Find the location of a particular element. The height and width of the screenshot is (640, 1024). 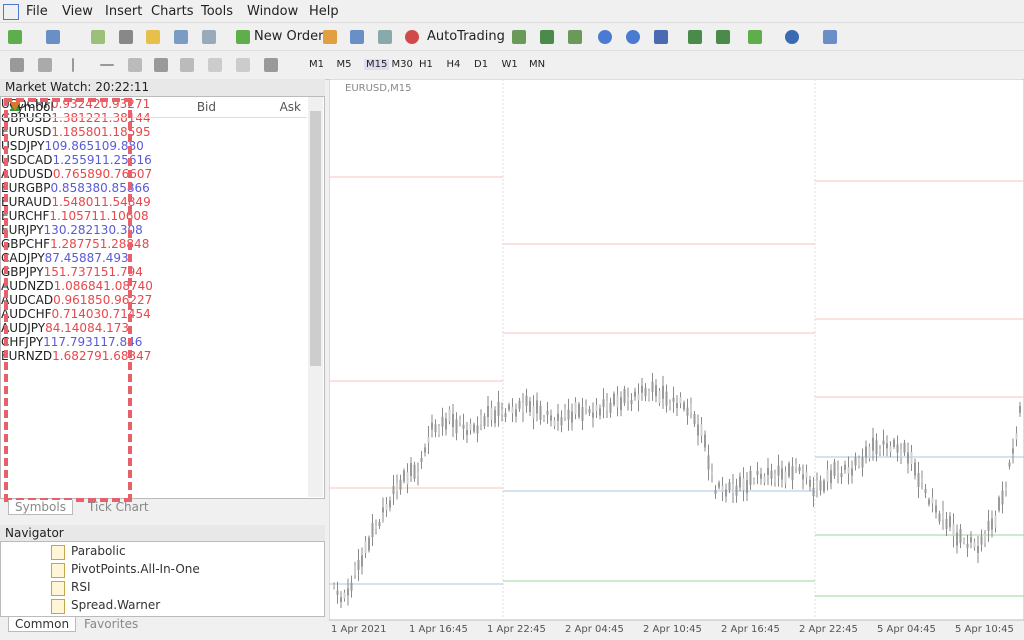

symbol-row: AUDJPY84.14084.173 is located at coordinates (162, 218).